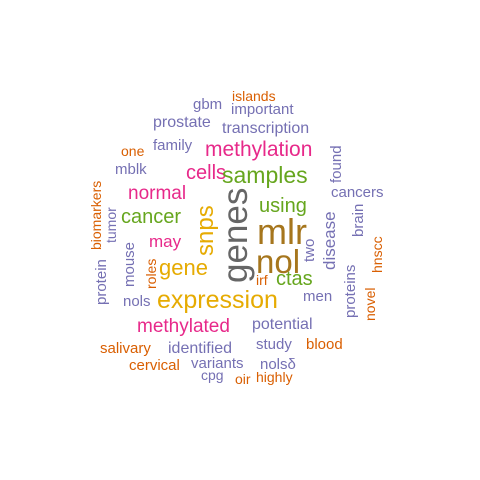  Describe the element at coordinates (274, 377) in the screenshot. I see `word-highly: highly` at that location.